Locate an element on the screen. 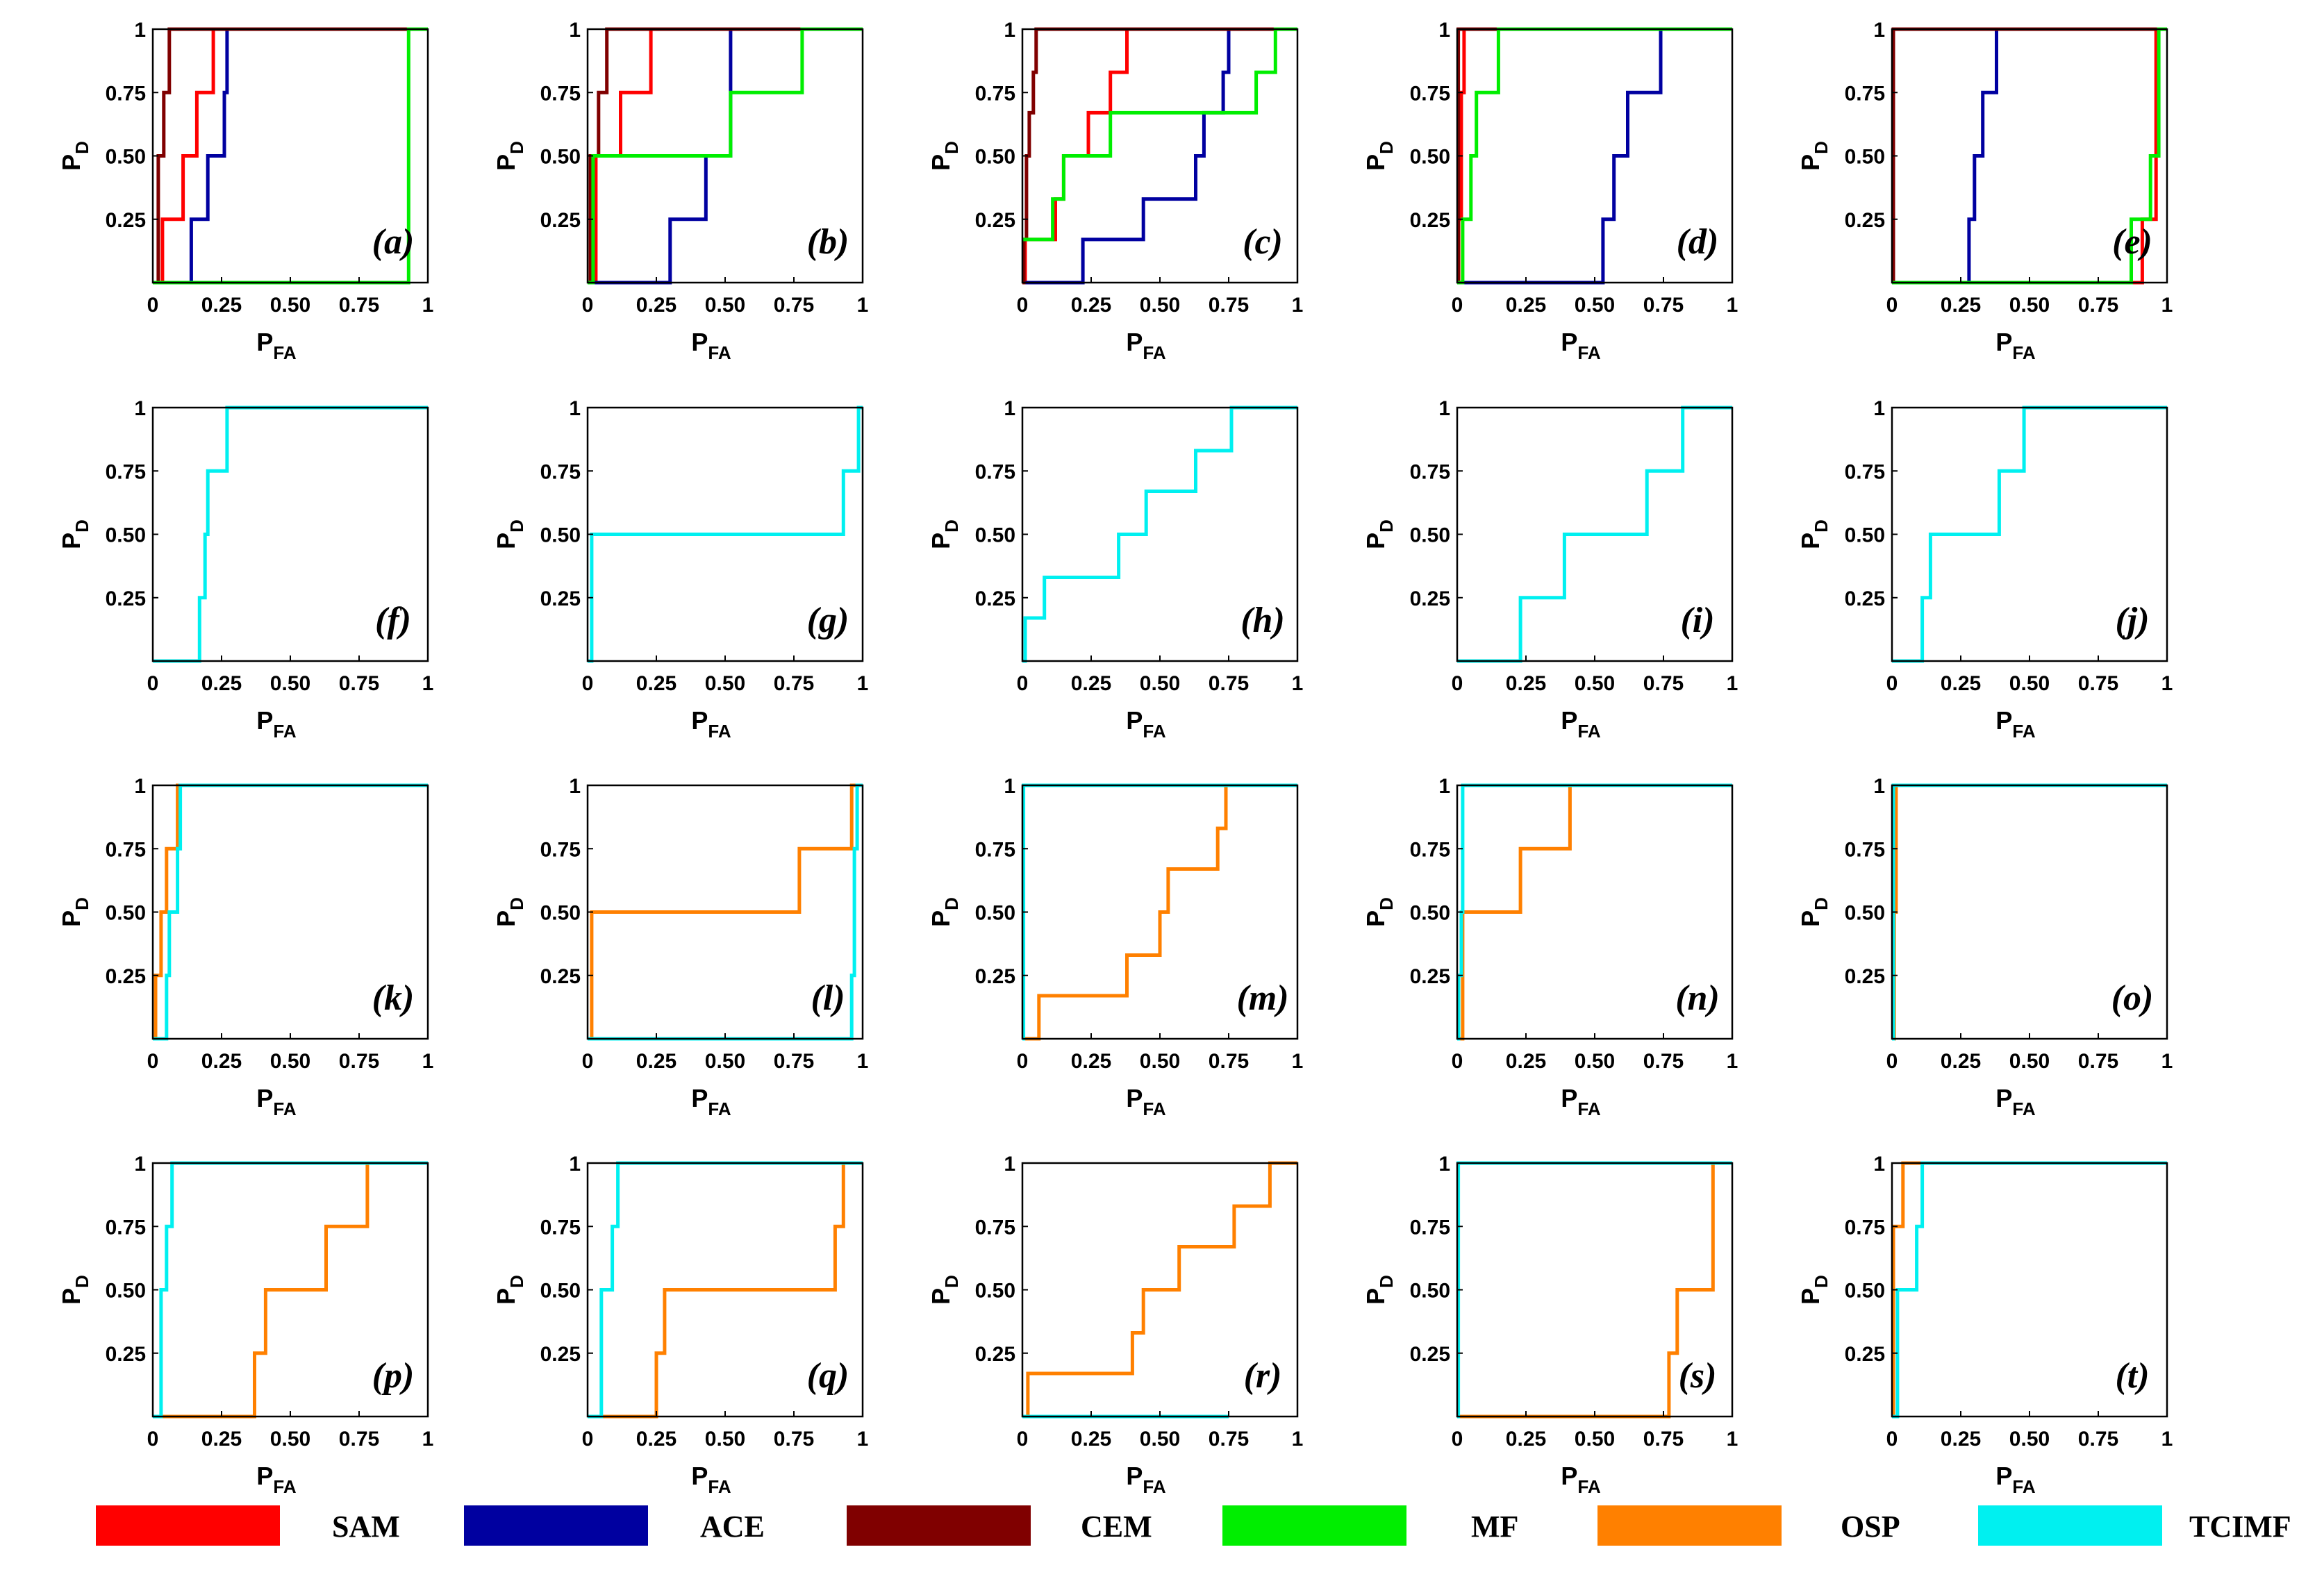 The image size is (2324, 1579). legend-item-cem: CEM is located at coordinates (999, 1525).